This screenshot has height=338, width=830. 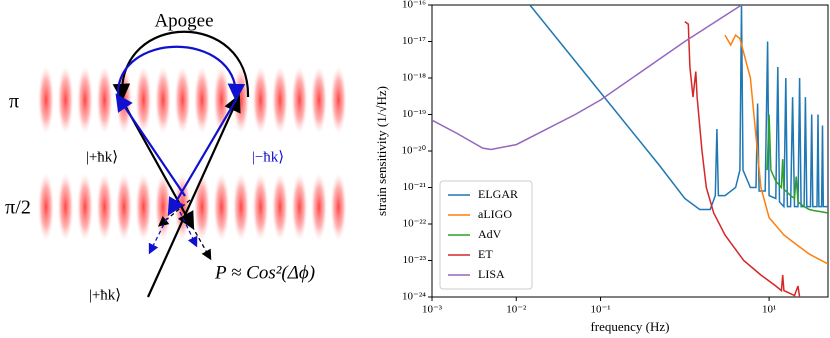 I want to click on y-tick-label: 10⁻²⁰, so click(x=413, y=151).